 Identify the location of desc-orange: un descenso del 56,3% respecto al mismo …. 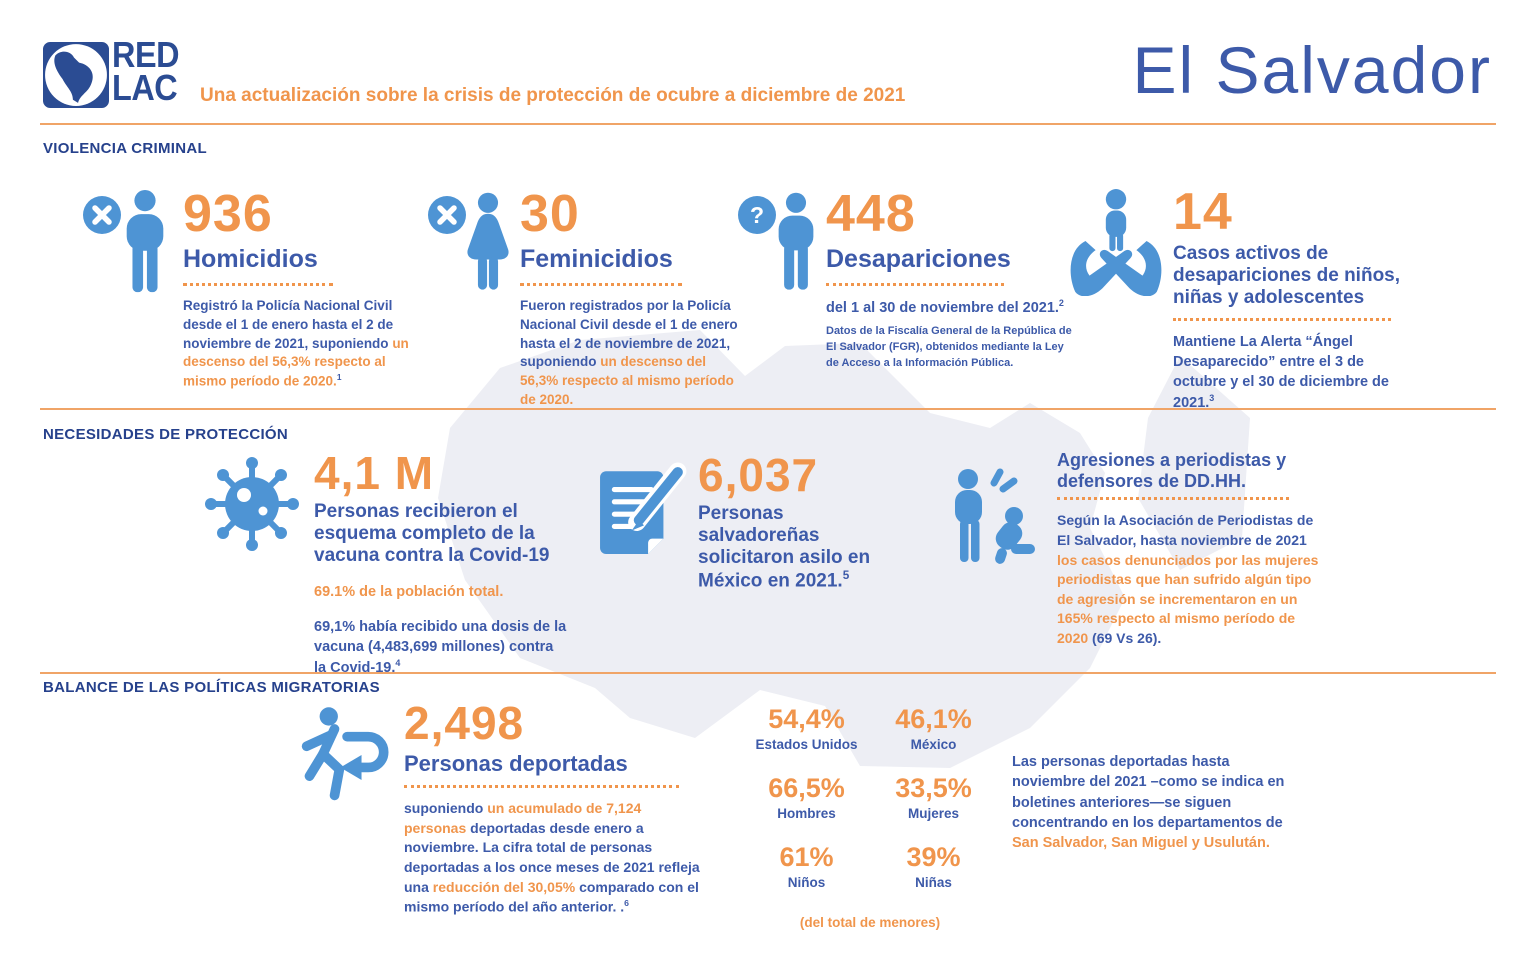
(627, 381).